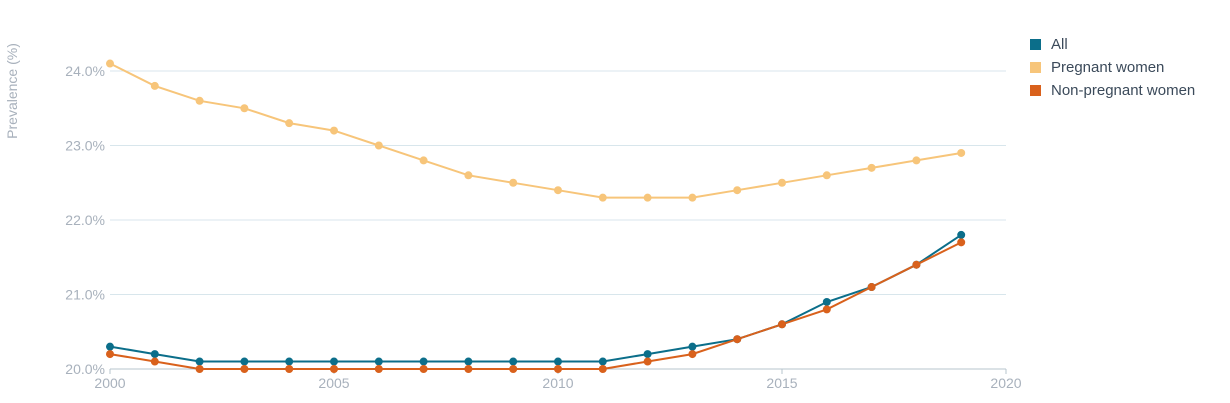 The width and height of the screenshot is (1230, 403). Describe the element at coordinates (85, 220) in the screenshot. I see `y-tick-label: 22.0%` at that location.